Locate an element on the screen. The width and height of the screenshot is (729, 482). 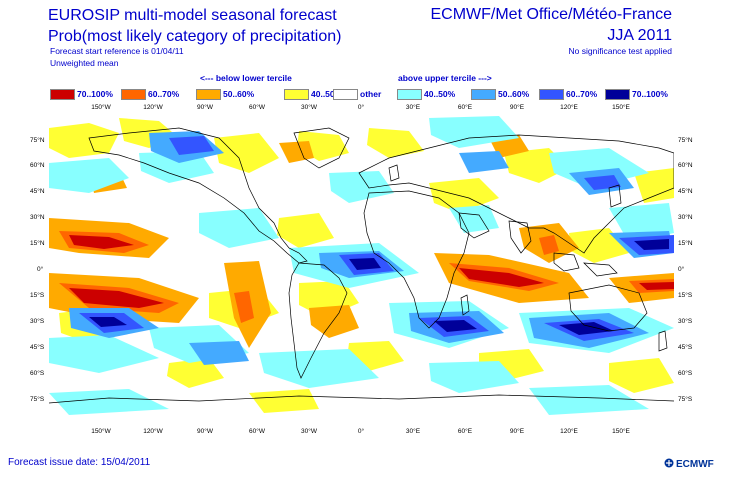
legend-below-header: <--- below lower tercile is located at coordinates (246, 78).